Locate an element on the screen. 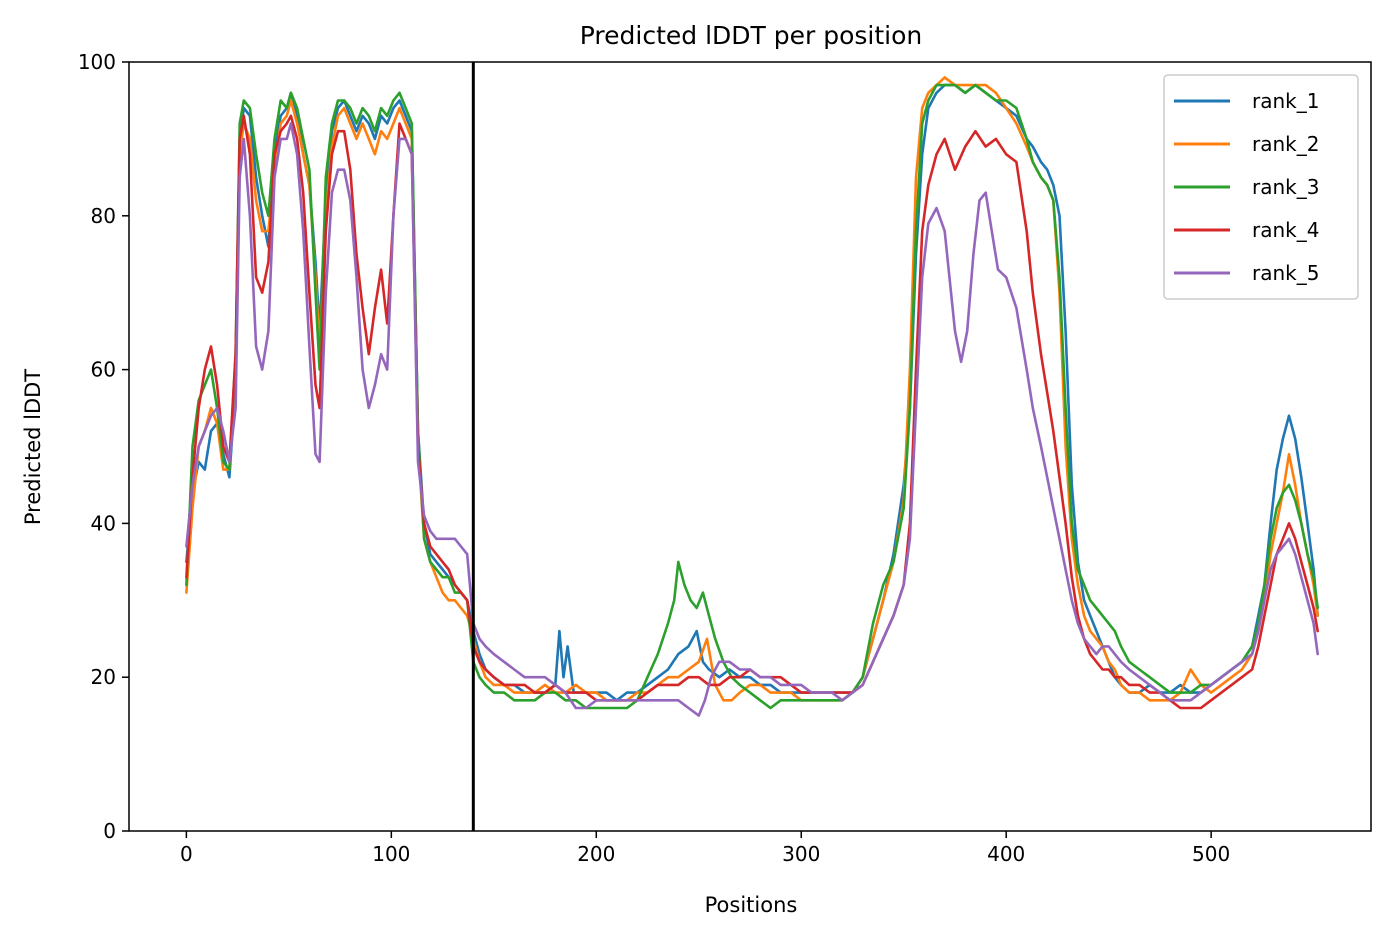  legend-frame is located at coordinates (1261, 187).